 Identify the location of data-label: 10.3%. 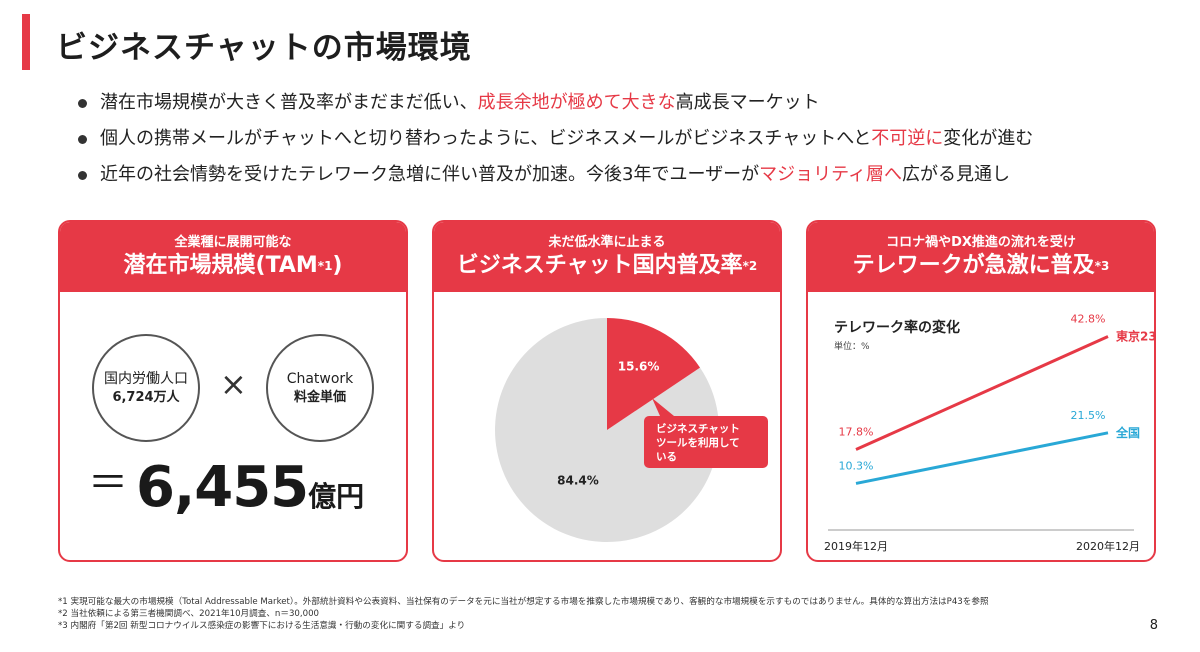
(856, 465).